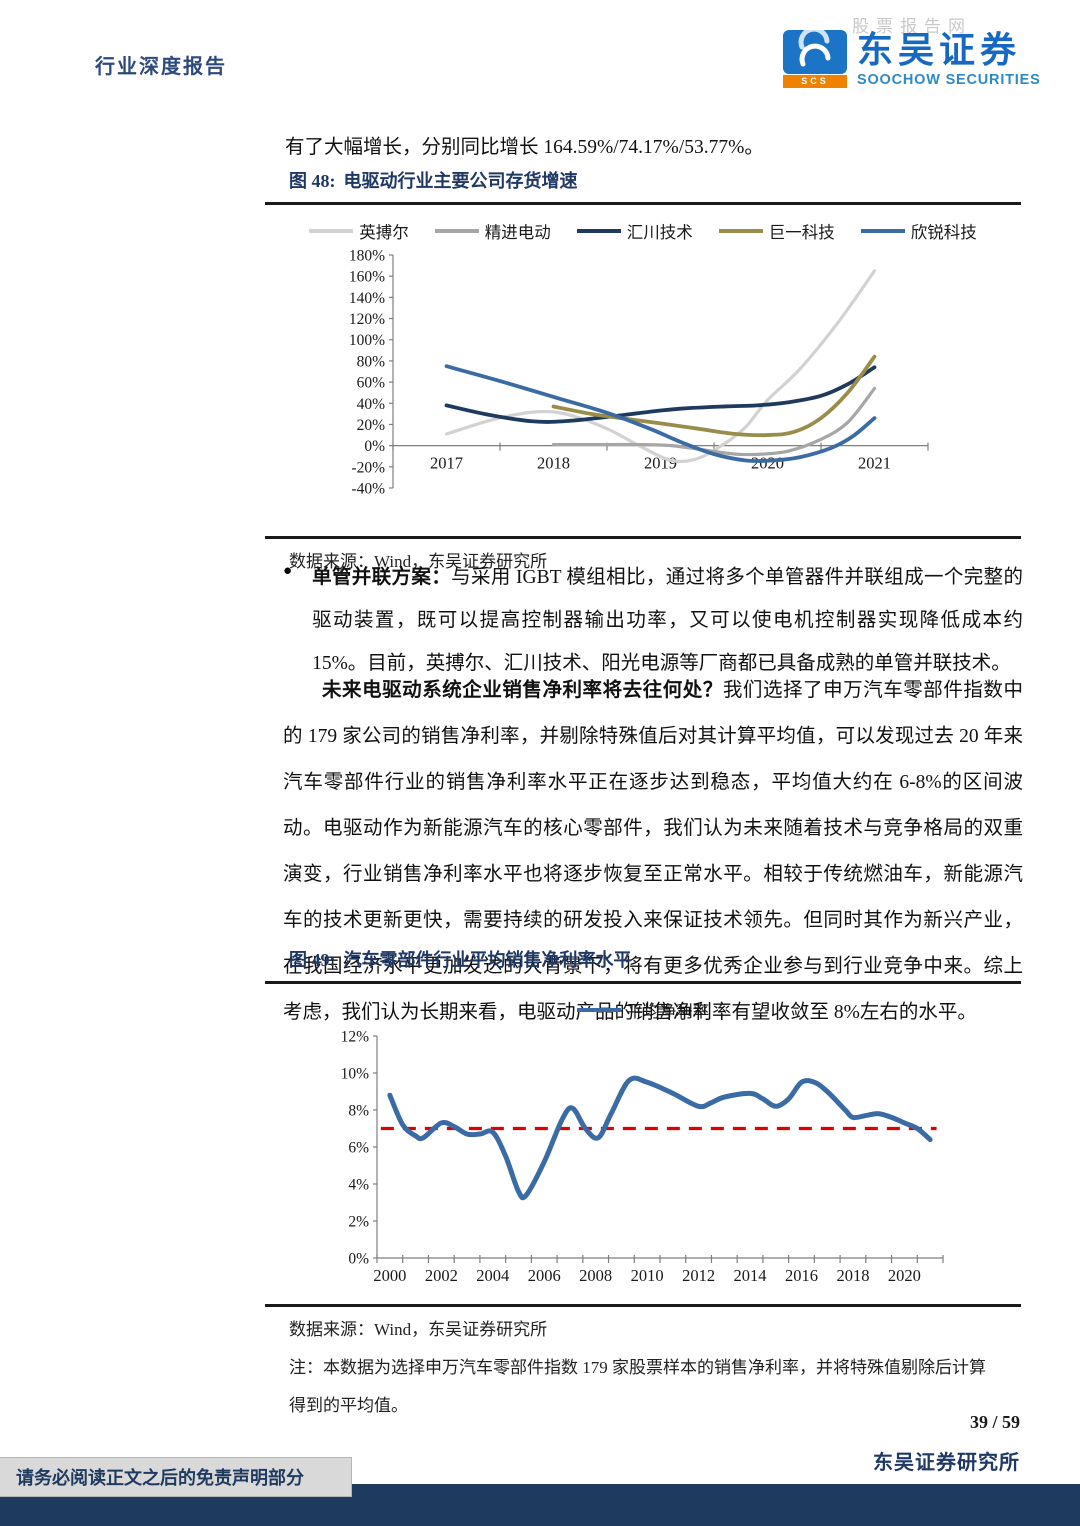 This screenshot has height=1526, width=1080. Describe the element at coordinates (367, 298) in the screenshot. I see `svg-text: 140%` at that location.